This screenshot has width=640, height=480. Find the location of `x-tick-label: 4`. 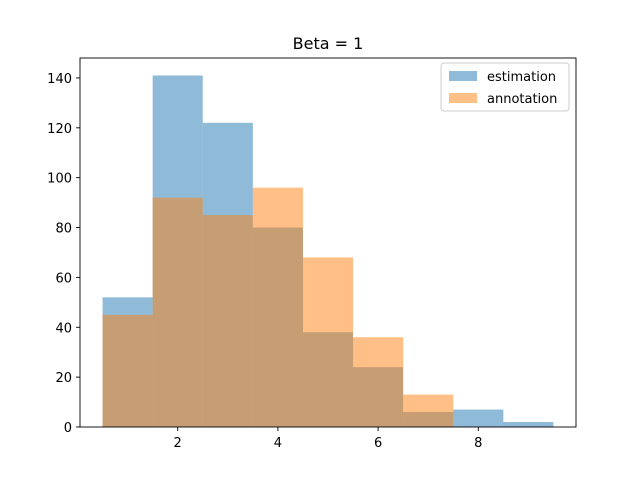

x-tick-label: 4 is located at coordinates (278, 443).